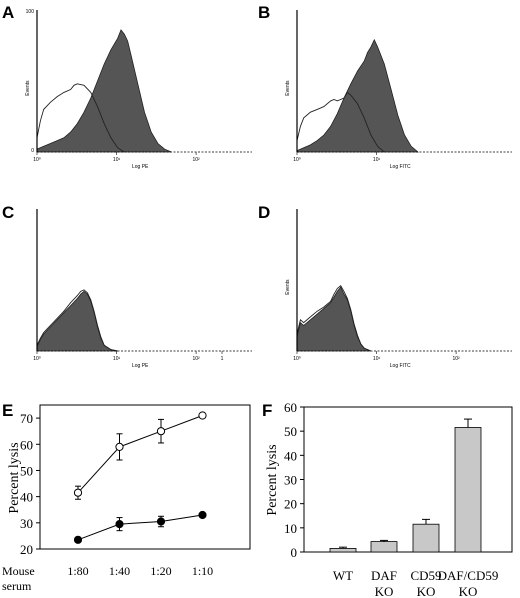 The height and width of the screenshot is (598, 520). I want to click on x-tick-label: 1, so click(222, 359).